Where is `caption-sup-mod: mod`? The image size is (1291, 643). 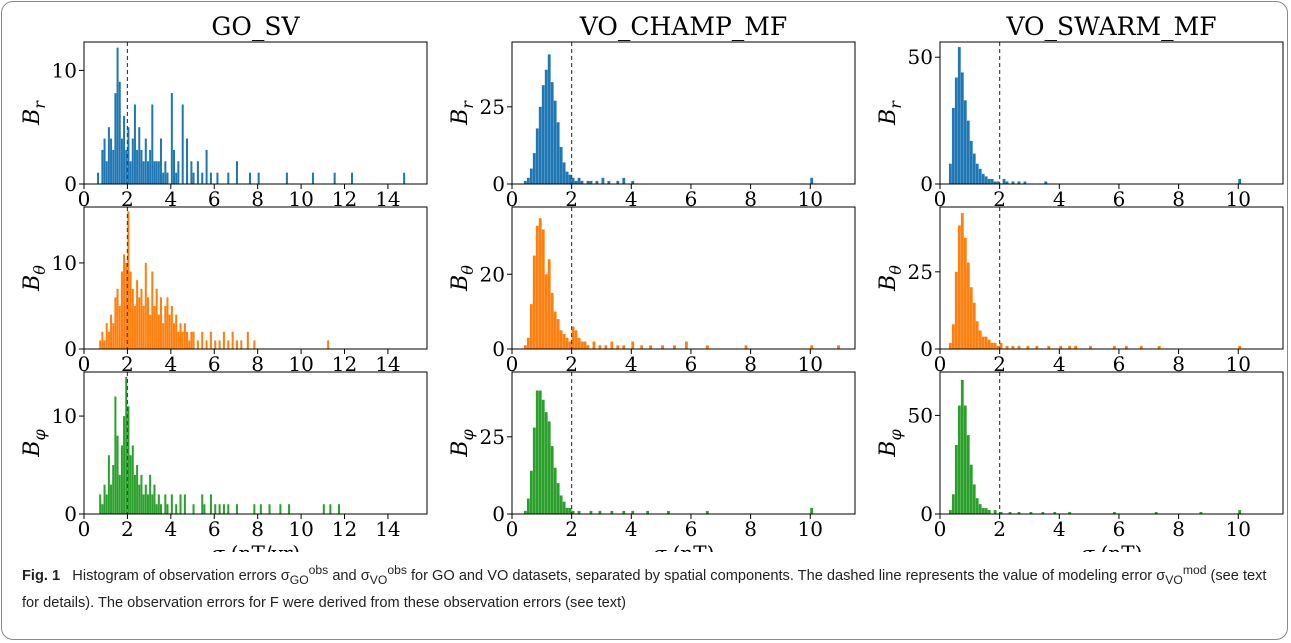
caption-sup-mod: mod is located at coordinates (1194, 570).